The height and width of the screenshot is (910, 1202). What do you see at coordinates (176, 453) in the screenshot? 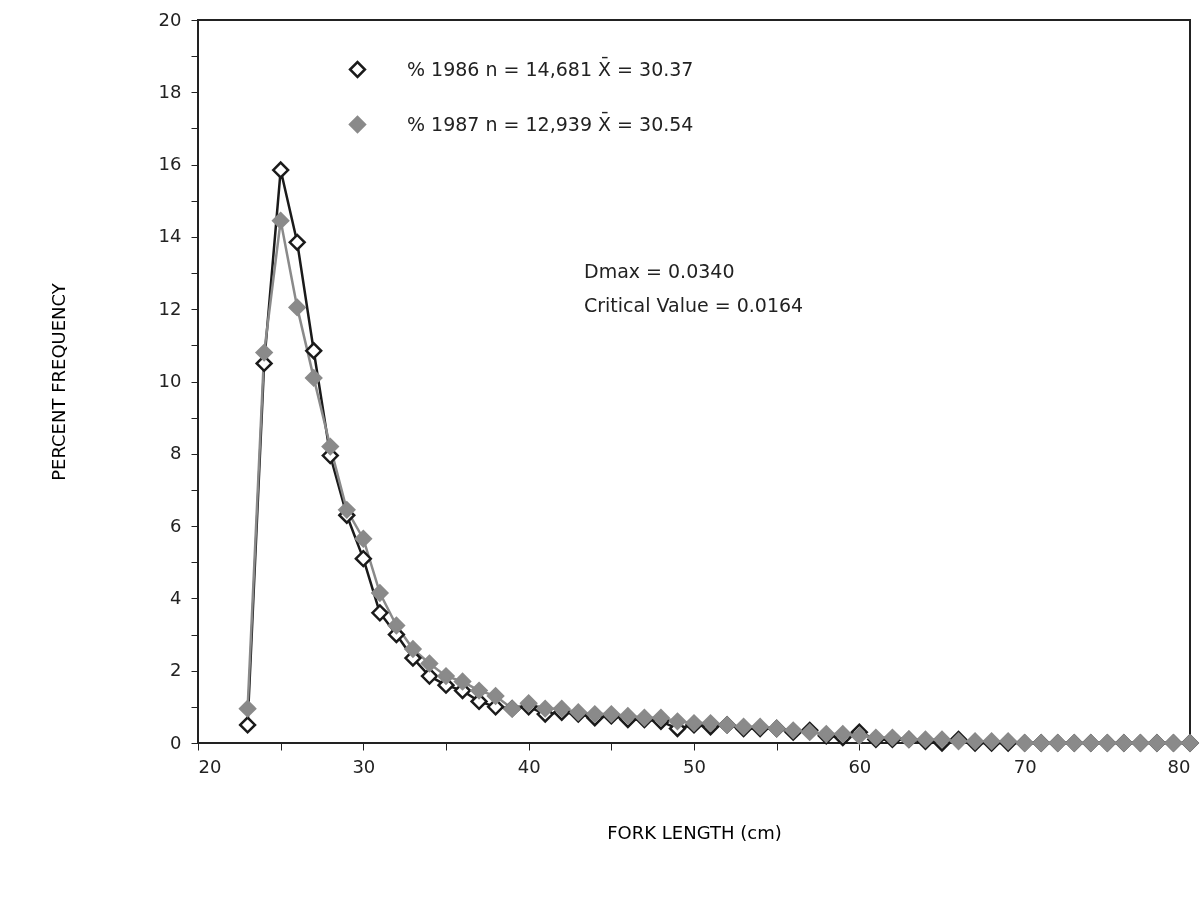
I see `y-tick-label: 8` at bounding box center [176, 453].